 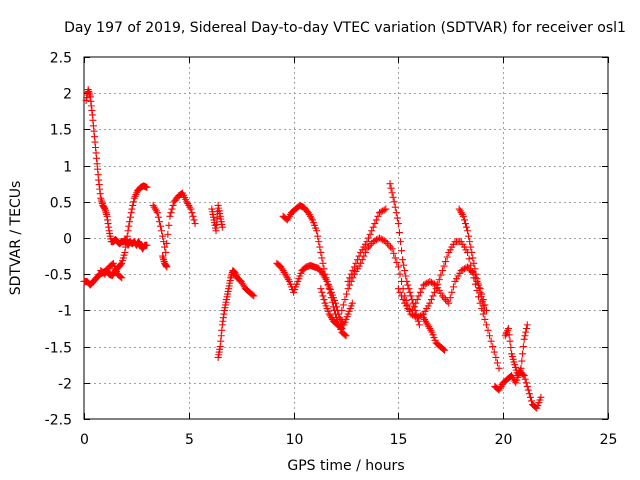 I want to click on x-tick-label: 10, so click(x=295, y=440).